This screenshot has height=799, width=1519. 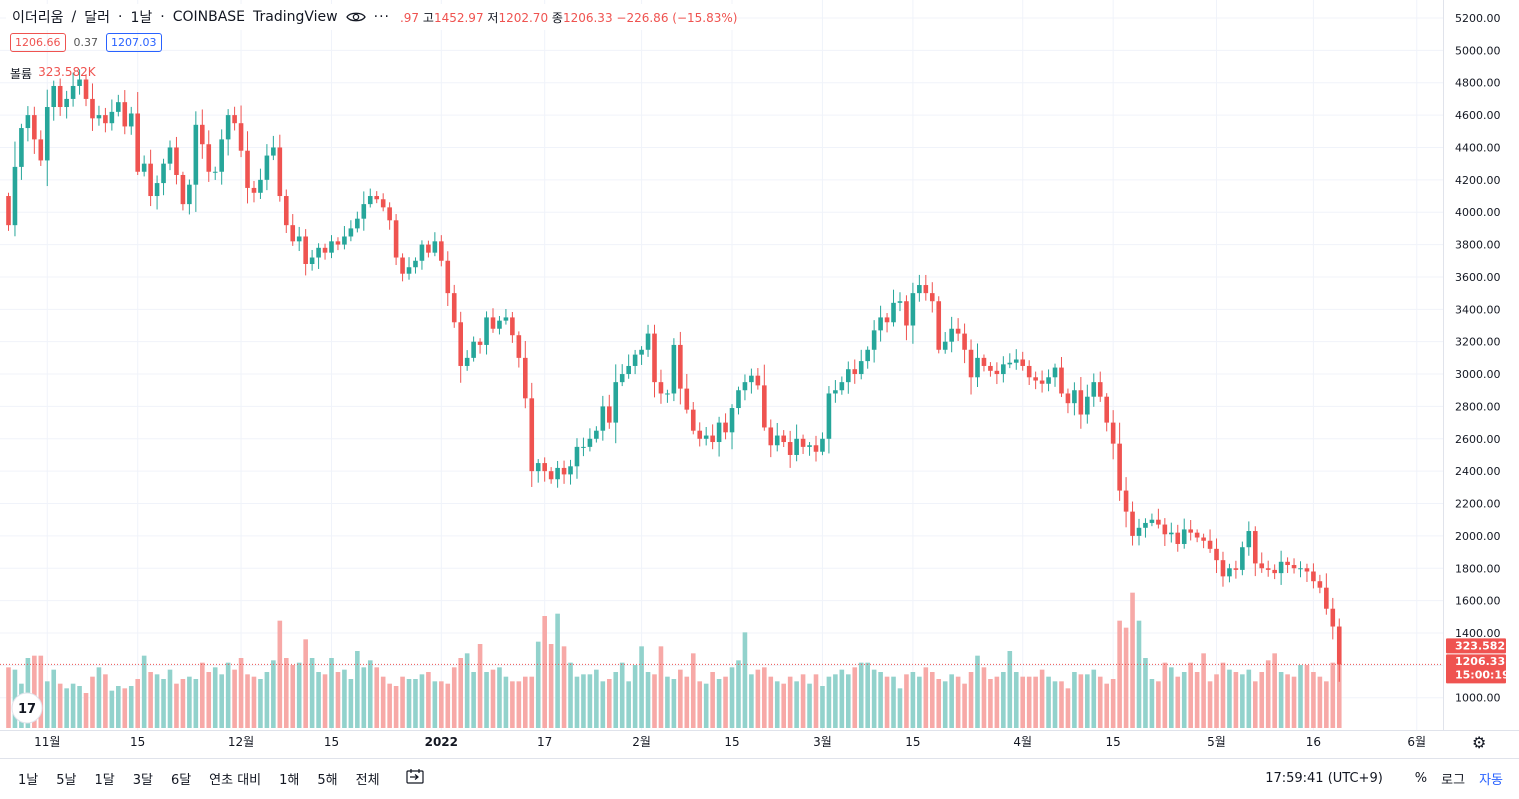 I want to click on tradingview-logo: 17, so click(x=27, y=708).